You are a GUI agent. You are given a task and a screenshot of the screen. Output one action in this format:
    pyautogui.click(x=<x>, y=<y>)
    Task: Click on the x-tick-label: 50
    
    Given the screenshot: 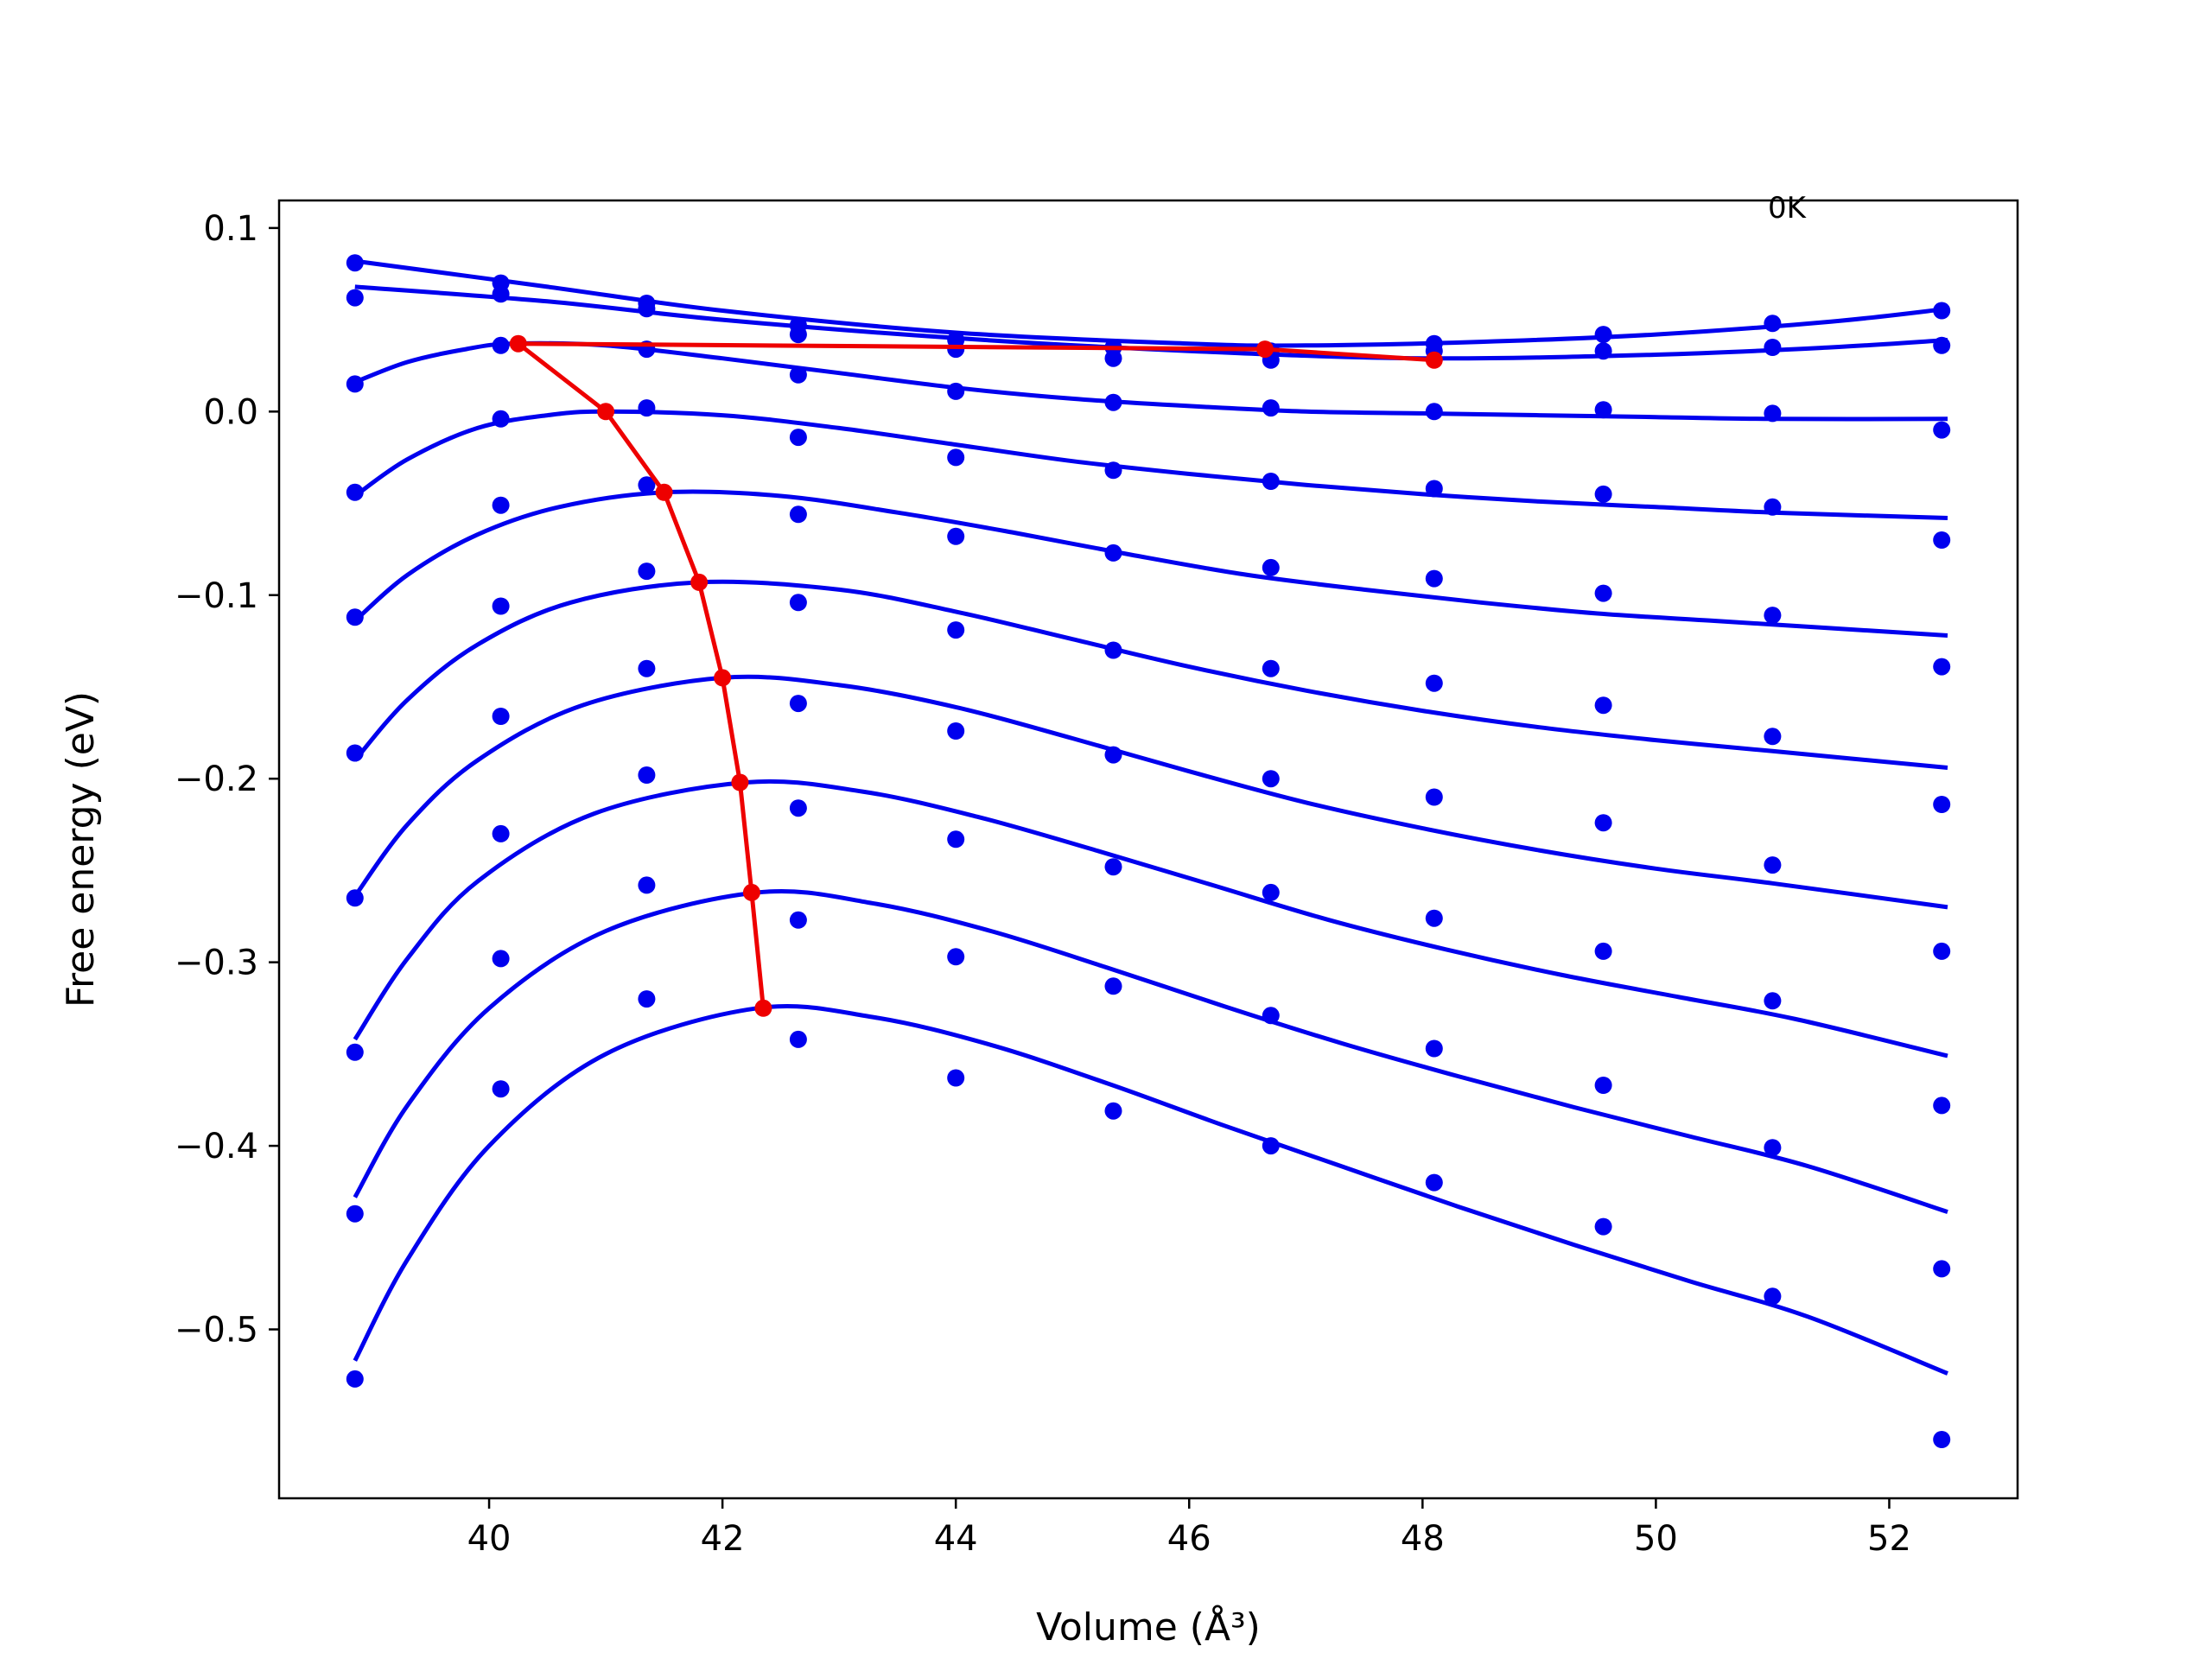 What is the action you would take?
    pyautogui.click(x=1656, y=1539)
    